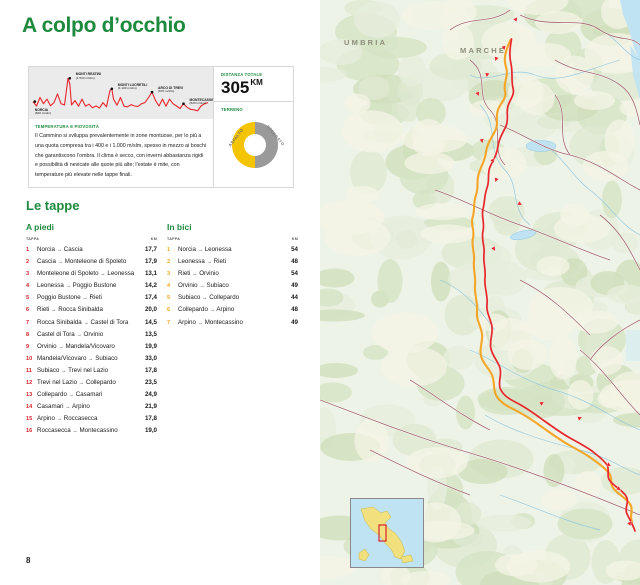 The width and height of the screenshot is (640, 585). What do you see at coordinates (69, 298) in the screenshot?
I see `stage-route: Poggio Bustone → Rieti` at bounding box center [69, 298].